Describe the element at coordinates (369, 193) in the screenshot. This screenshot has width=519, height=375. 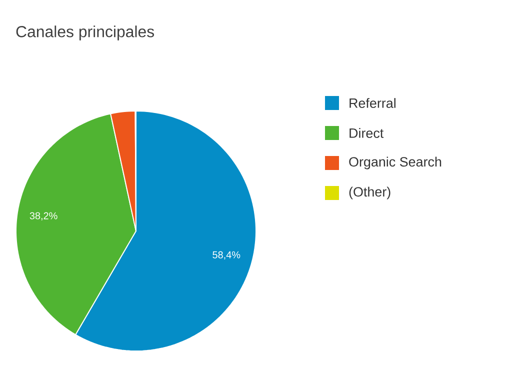
I see `legend-label: (Other)` at that location.